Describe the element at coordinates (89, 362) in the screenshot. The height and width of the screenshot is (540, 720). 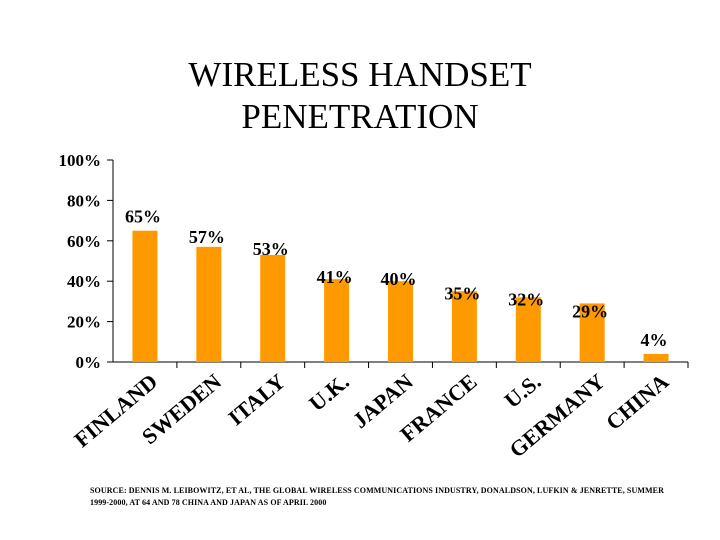
I see `y-tick-label: 0%` at that location.